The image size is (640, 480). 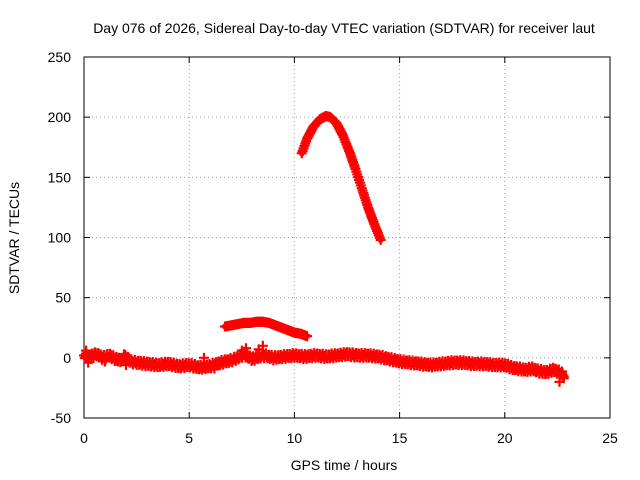 What do you see at coordinates (14, 238) in the screenshot?
I see `y-axis-label: SDTVAR / TECUs` at bounding box center [14, 238].